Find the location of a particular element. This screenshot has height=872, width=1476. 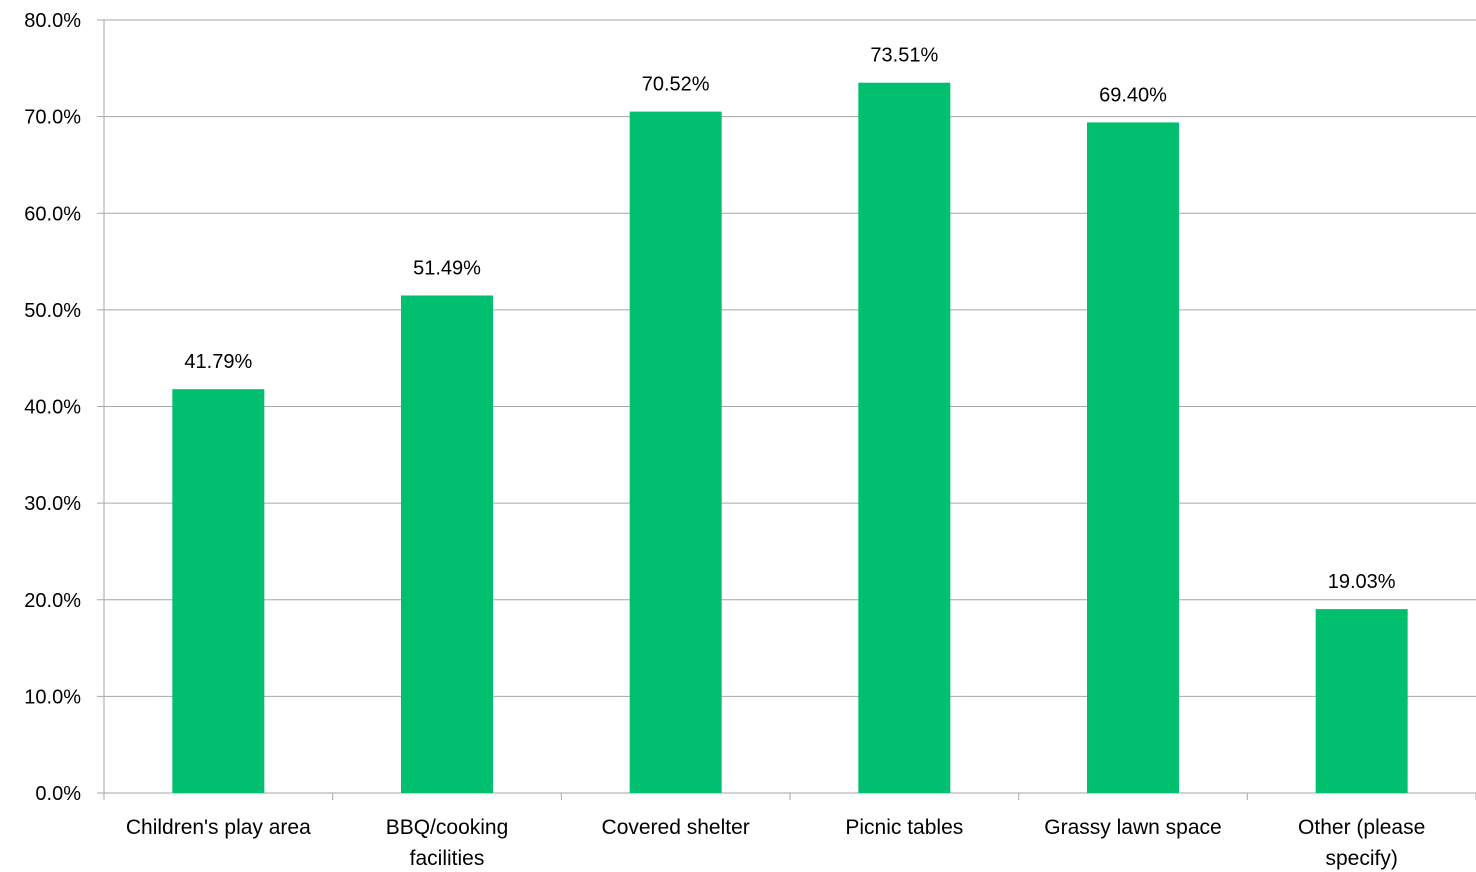

x-category-label-line: Grassy lawn space is located at coordinates (1132, 827).